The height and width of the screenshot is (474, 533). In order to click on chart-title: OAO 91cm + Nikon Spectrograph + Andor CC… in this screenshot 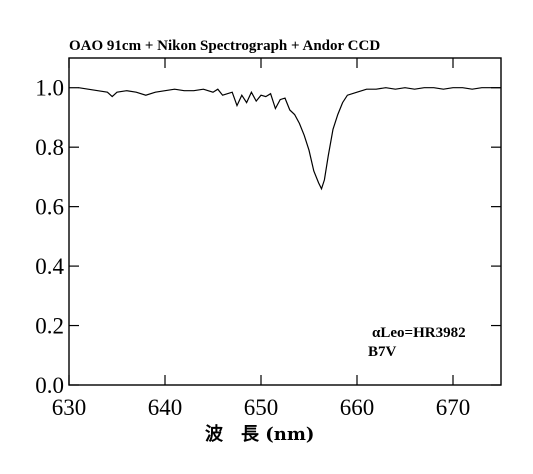, I will do `click(224, 46)`.